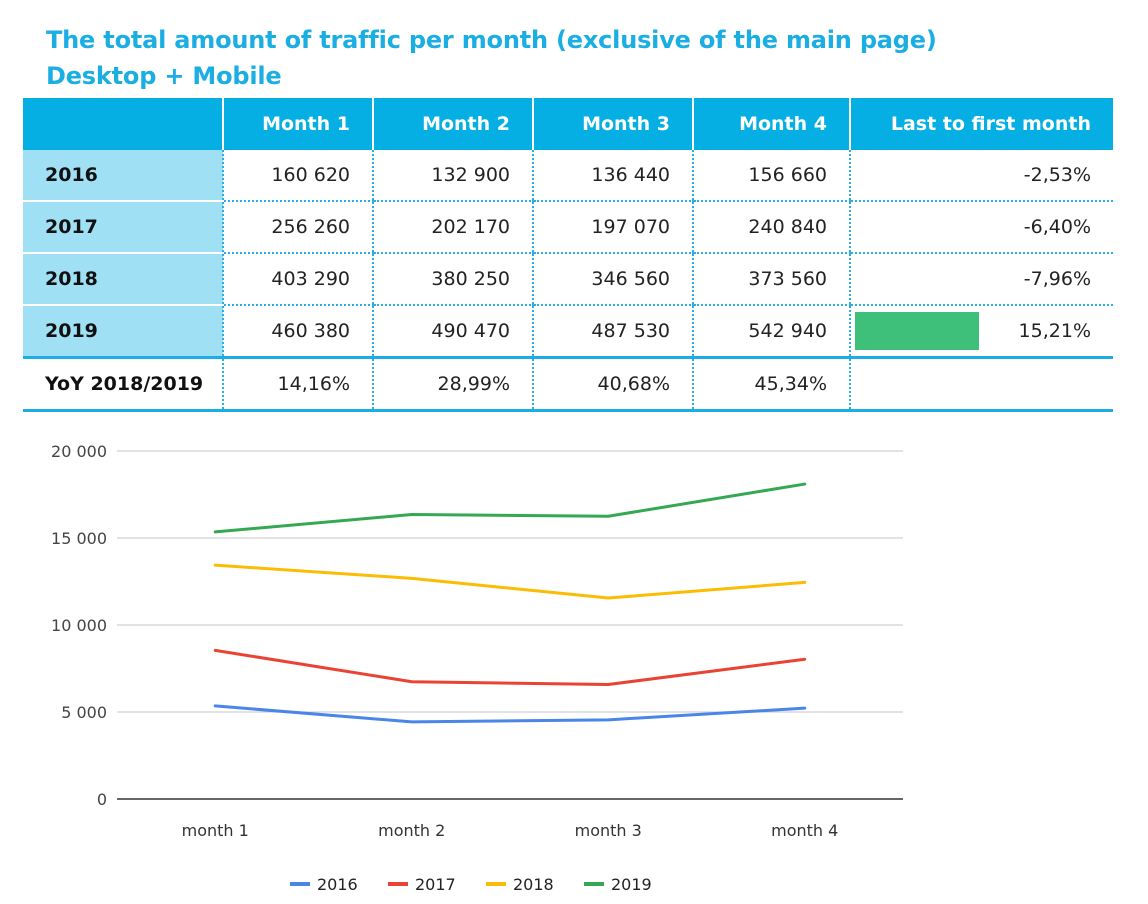  Describe the element at coordinates (612, 332) in the screenshot. I see `table-cell: 487 530` at that location.